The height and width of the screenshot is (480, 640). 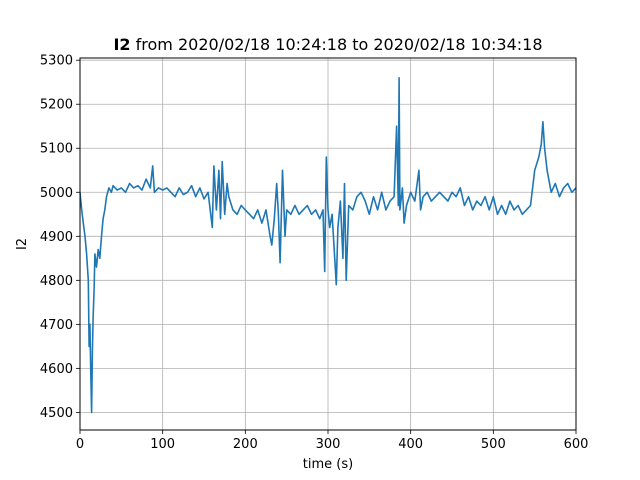 What do you see at coordinates (56, 237) in the screenshot?
I see `y-tick-label: 4900` at bounding box center [56, 237].